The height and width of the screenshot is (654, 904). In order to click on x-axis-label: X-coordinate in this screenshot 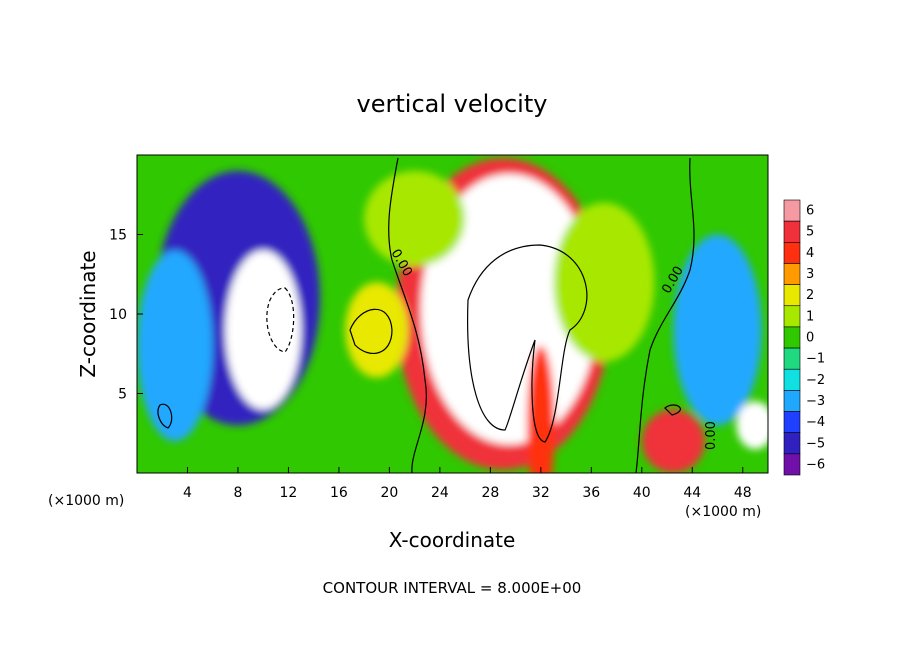, I will do `click(452, 540)`.